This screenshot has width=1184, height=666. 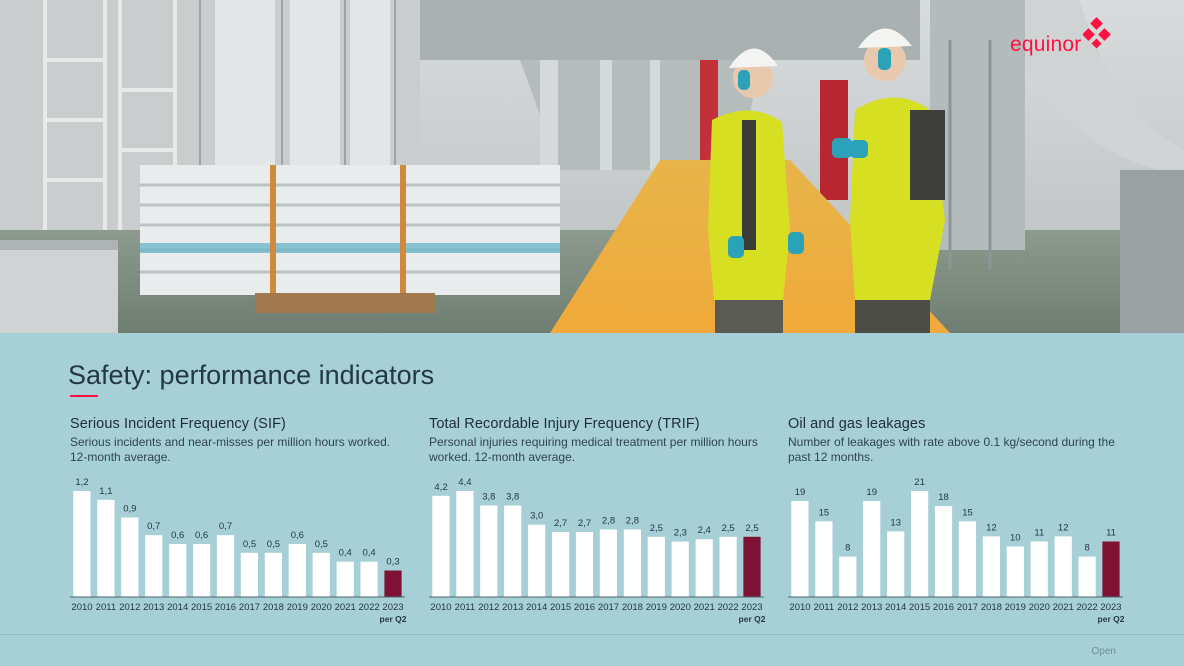 I want to click on value-label-2016: 2,7, so click(x=584, y=523).